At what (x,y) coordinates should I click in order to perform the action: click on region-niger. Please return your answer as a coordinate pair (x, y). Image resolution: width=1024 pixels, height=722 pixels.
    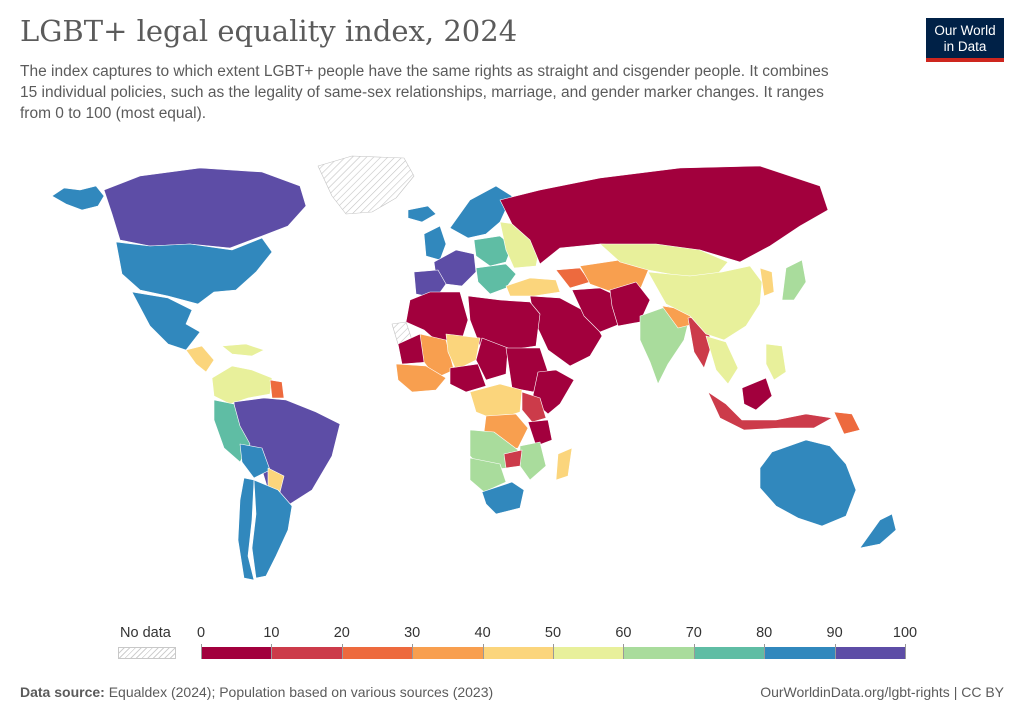
    Looking at the image, I should click on (463, 352).